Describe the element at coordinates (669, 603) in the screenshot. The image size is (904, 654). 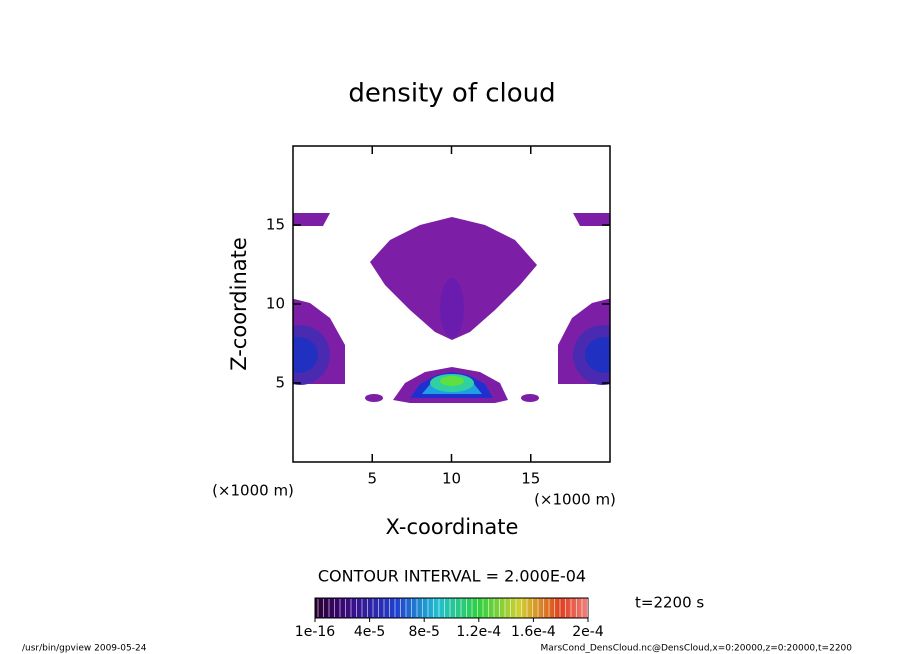
I see `time-label: t=2200 s` at that location.